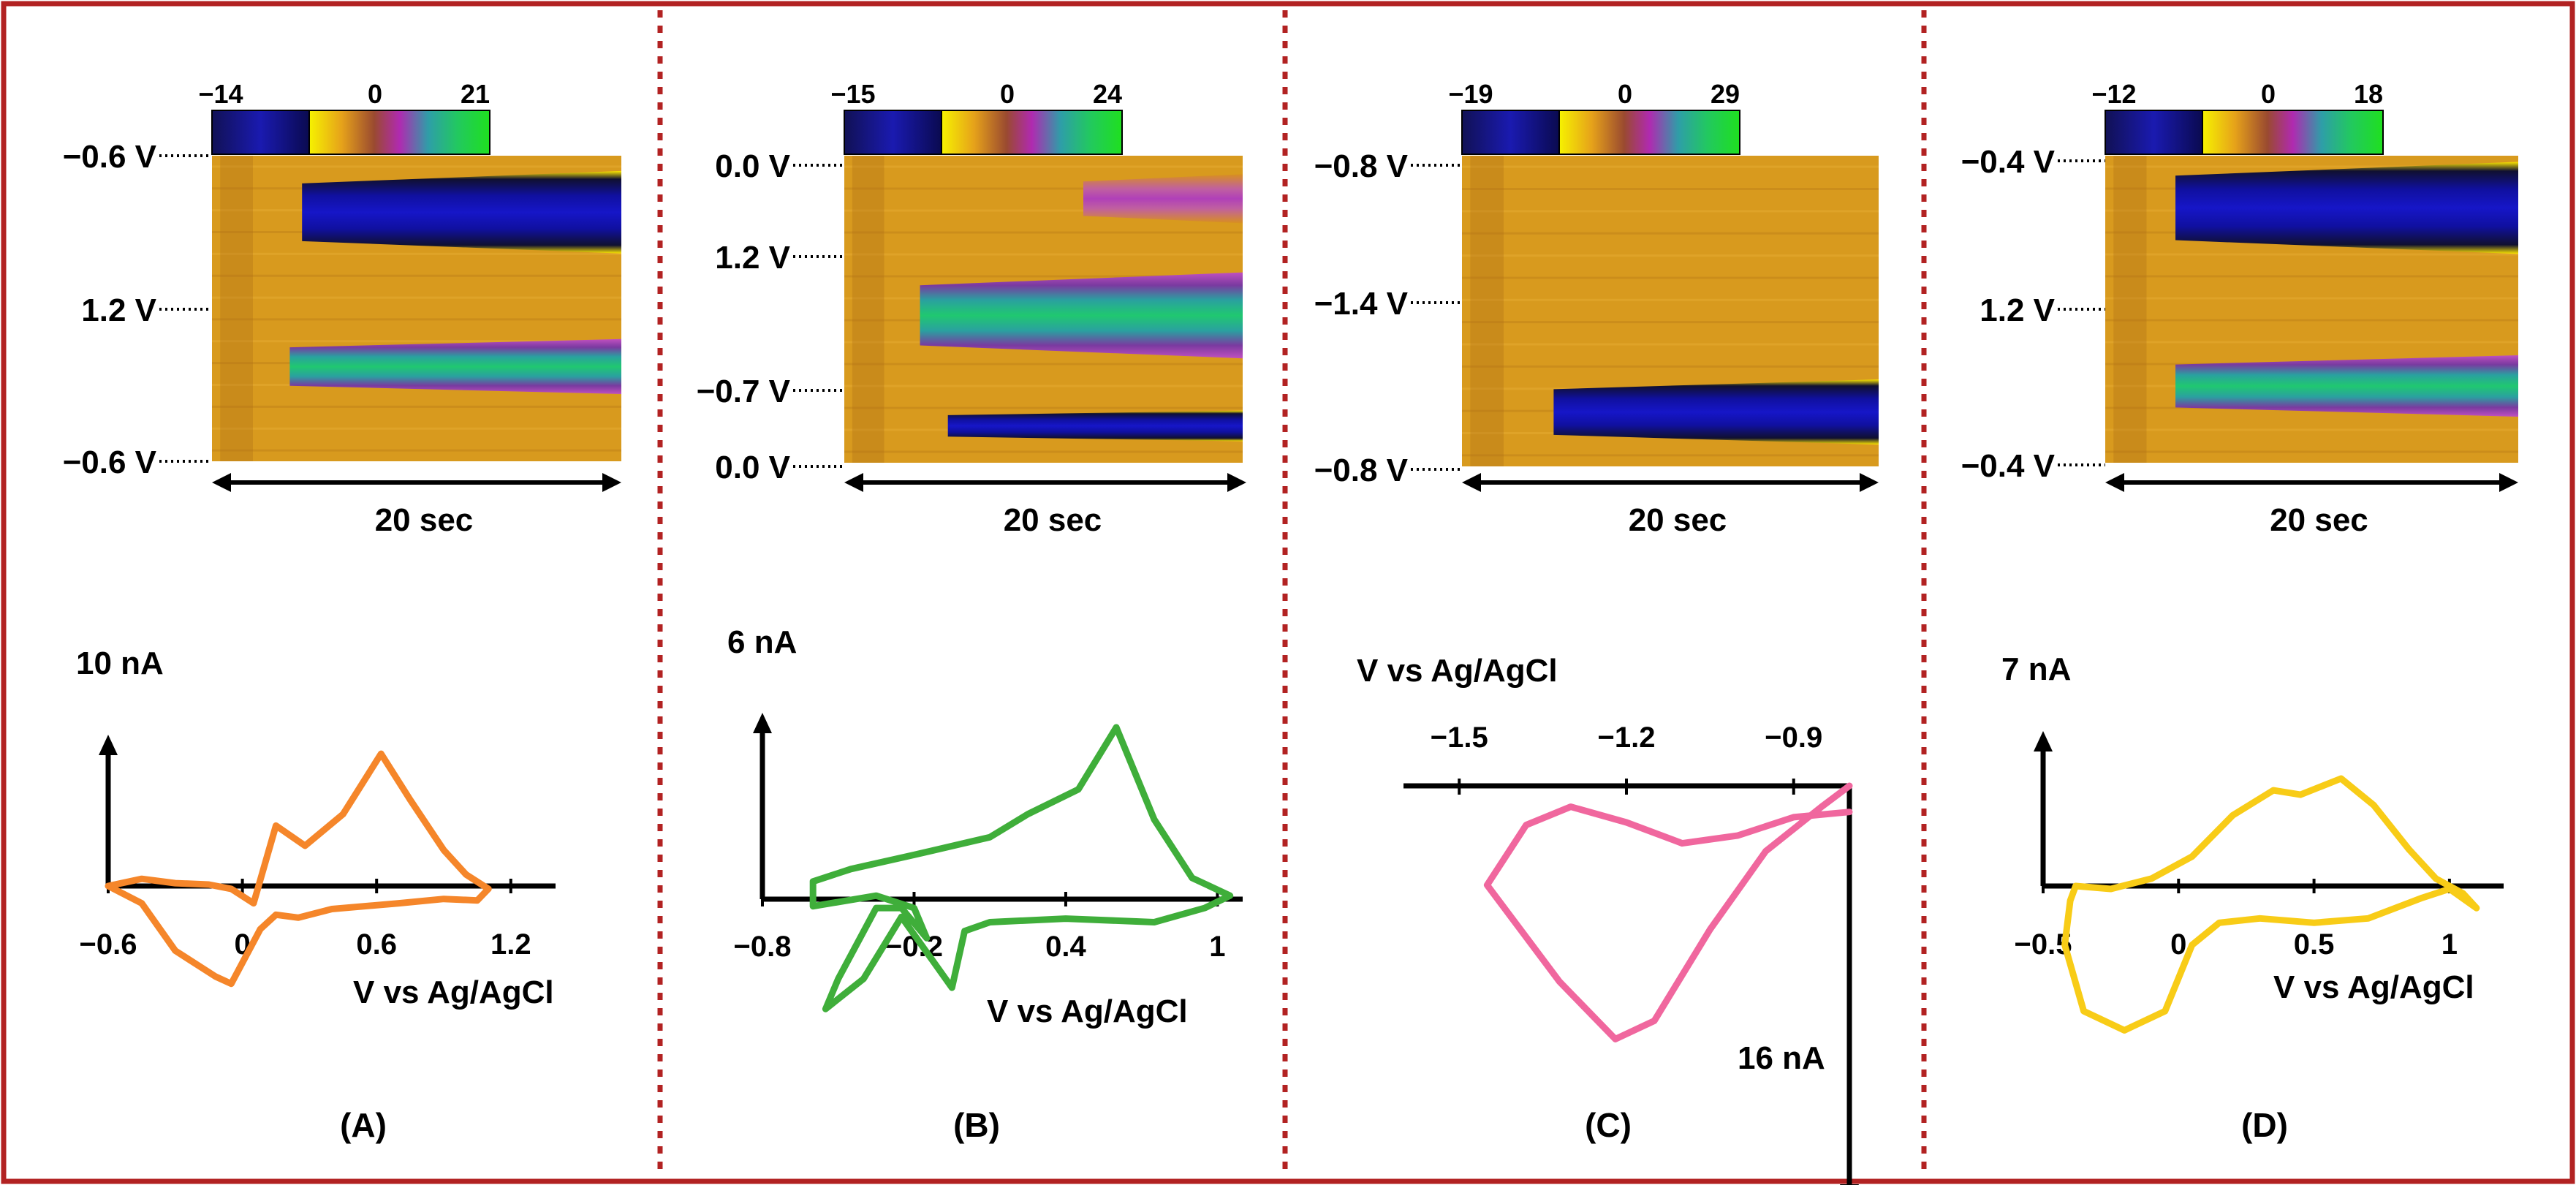 The height and width of the screenshot is (1185, 2576). Describe the element at coordinates (2008, 162) in the screenshot. I see `voltage-label: −0.4 V` at that location.